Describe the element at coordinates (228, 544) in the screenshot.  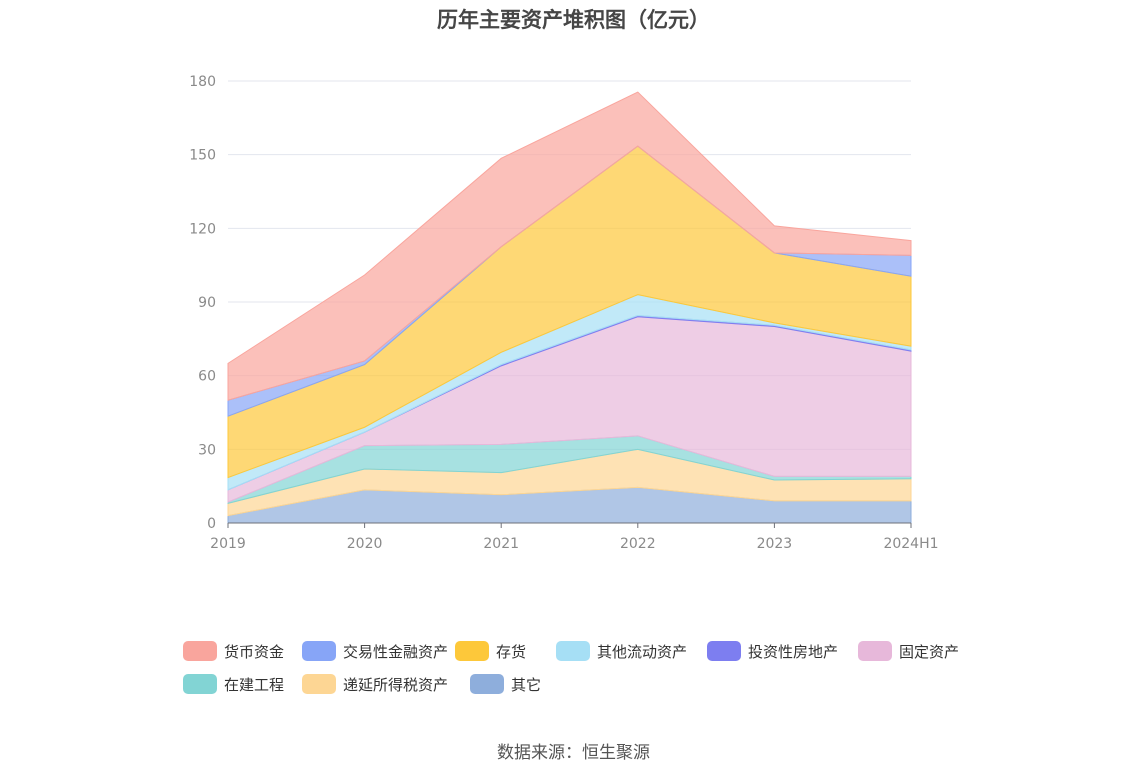
I see `x-tick-label: 2019` at that location.